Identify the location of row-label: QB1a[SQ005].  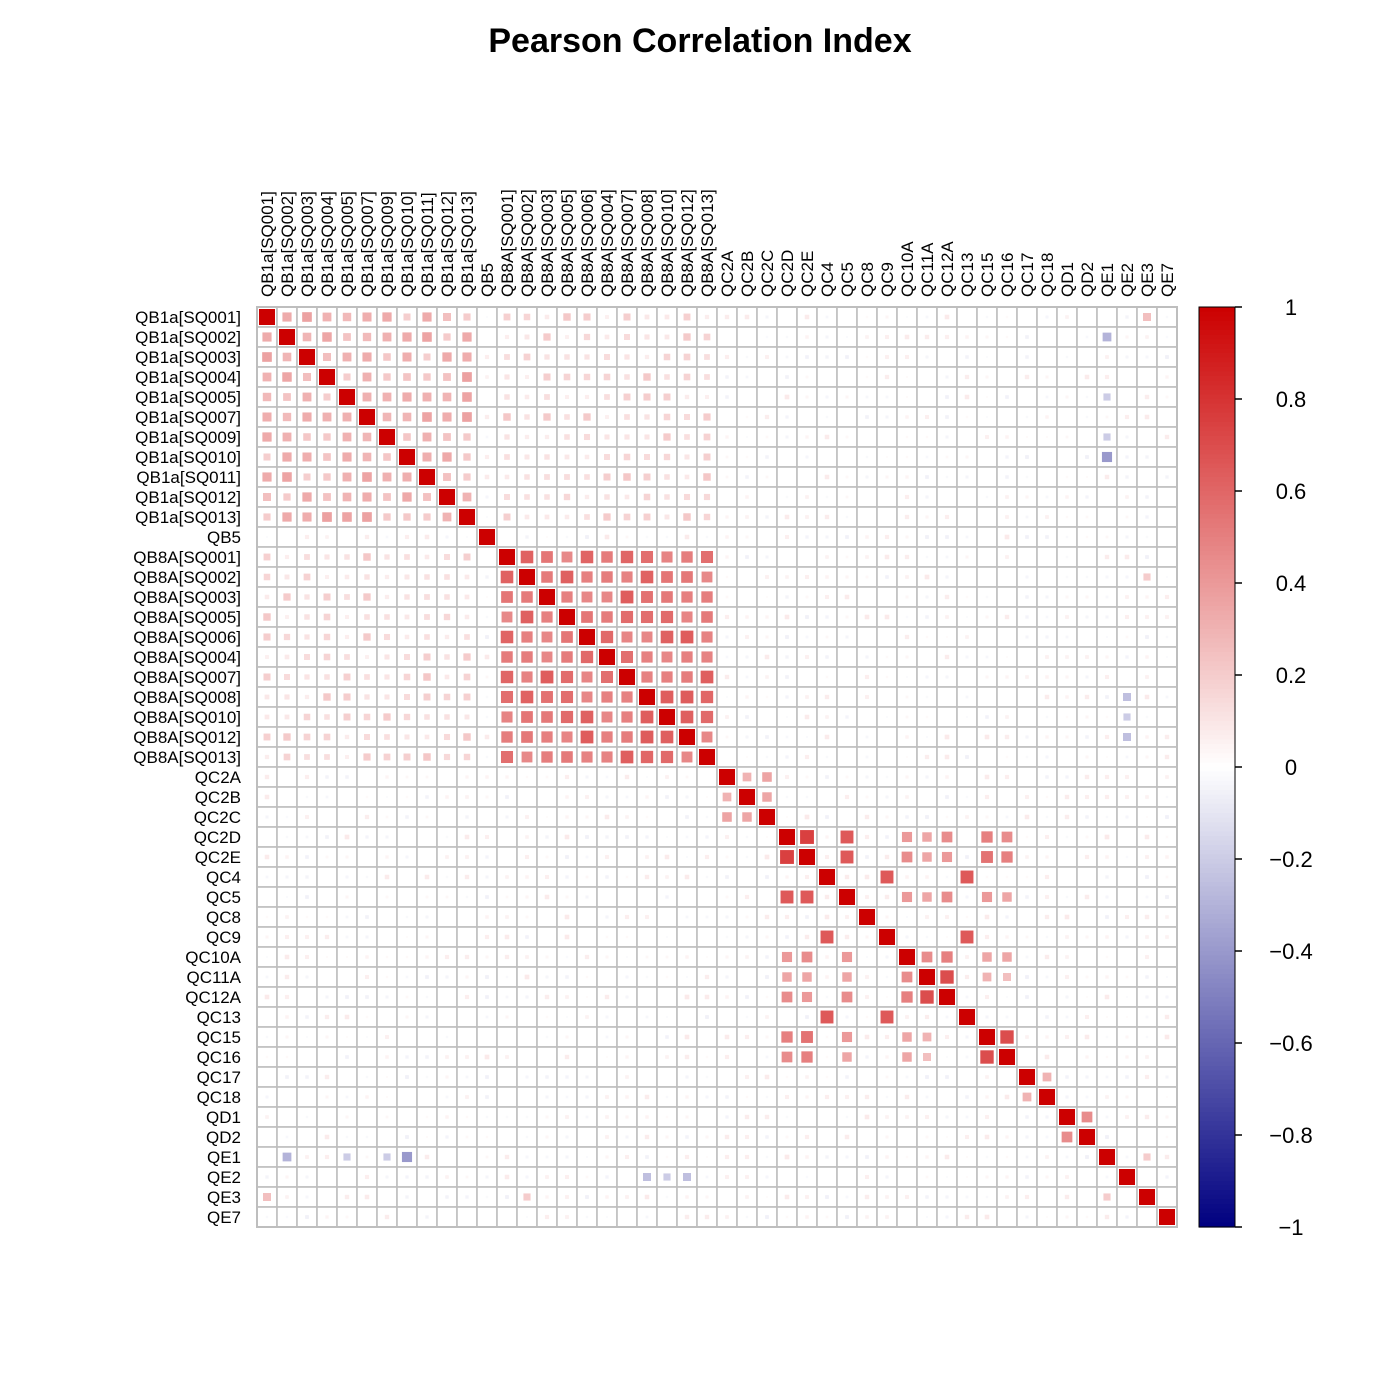
(188, 397).